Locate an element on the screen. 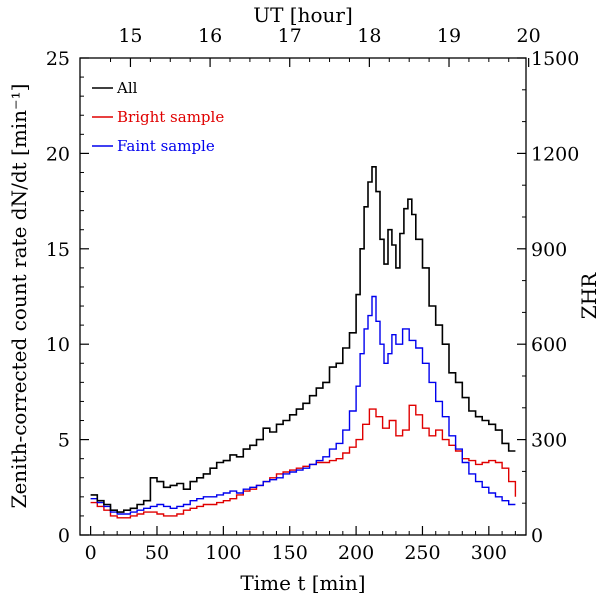 The image size is (606, 607). series-line-bright-sample is located at coordinates (303, 461).